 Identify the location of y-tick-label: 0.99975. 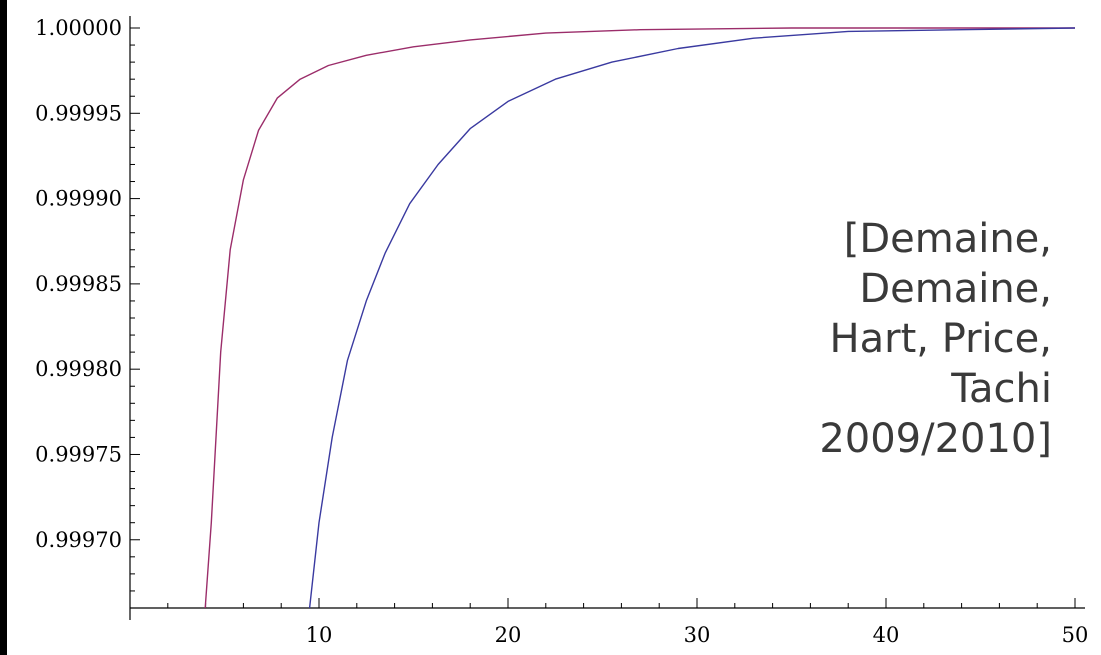
(78, 454).